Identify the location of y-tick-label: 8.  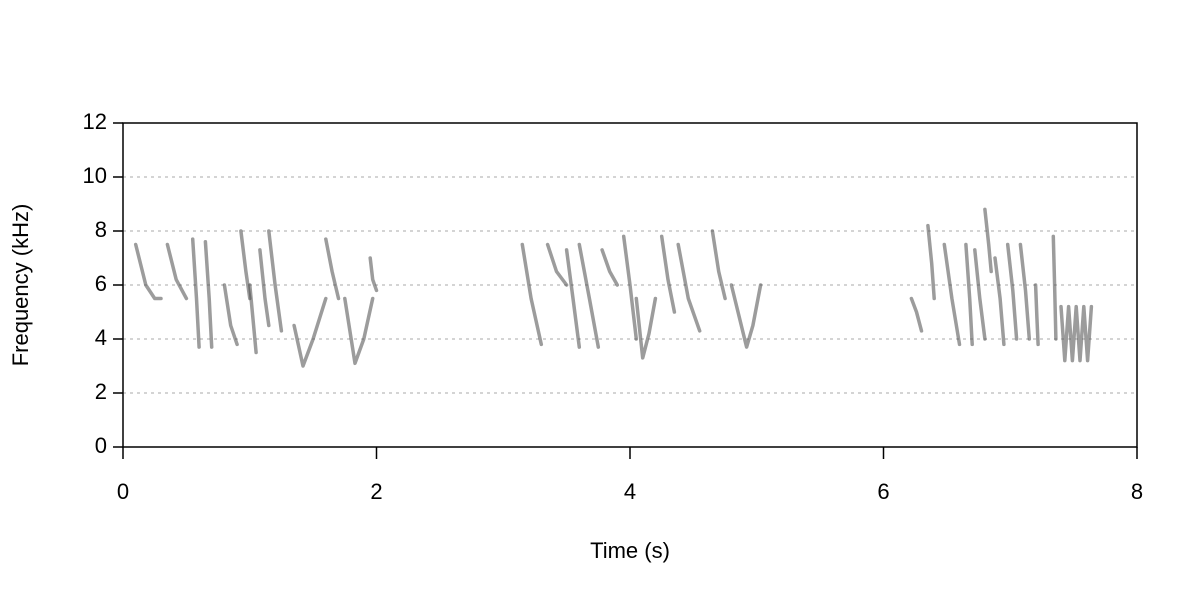
(101, 229).